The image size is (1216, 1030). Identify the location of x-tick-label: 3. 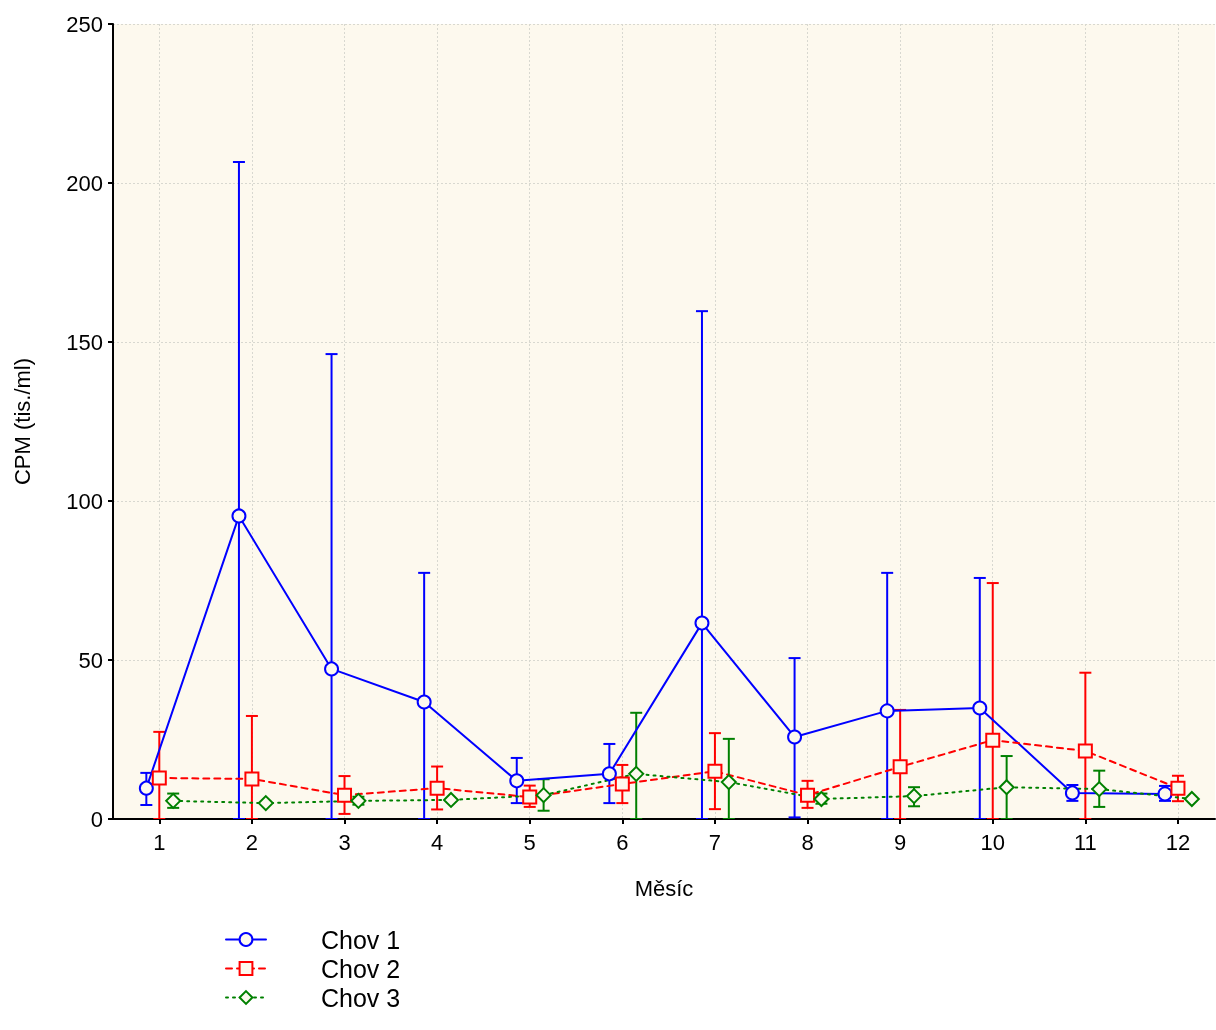
(344, 842).